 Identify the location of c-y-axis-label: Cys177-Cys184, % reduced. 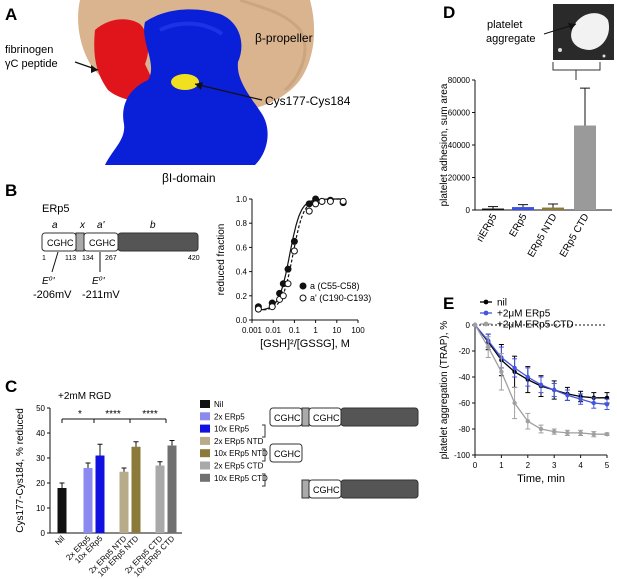
(20, 470).